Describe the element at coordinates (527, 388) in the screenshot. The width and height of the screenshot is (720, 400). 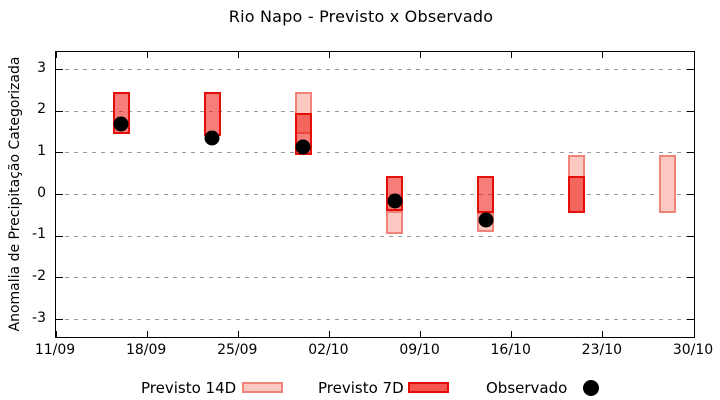
I see `legend-label-observado: Observado` at that location.